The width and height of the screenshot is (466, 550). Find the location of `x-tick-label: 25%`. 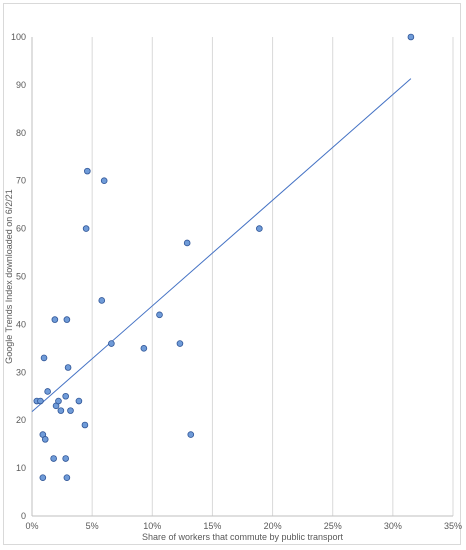

x-tick-label: 25% is located at coordinates (333, 526).